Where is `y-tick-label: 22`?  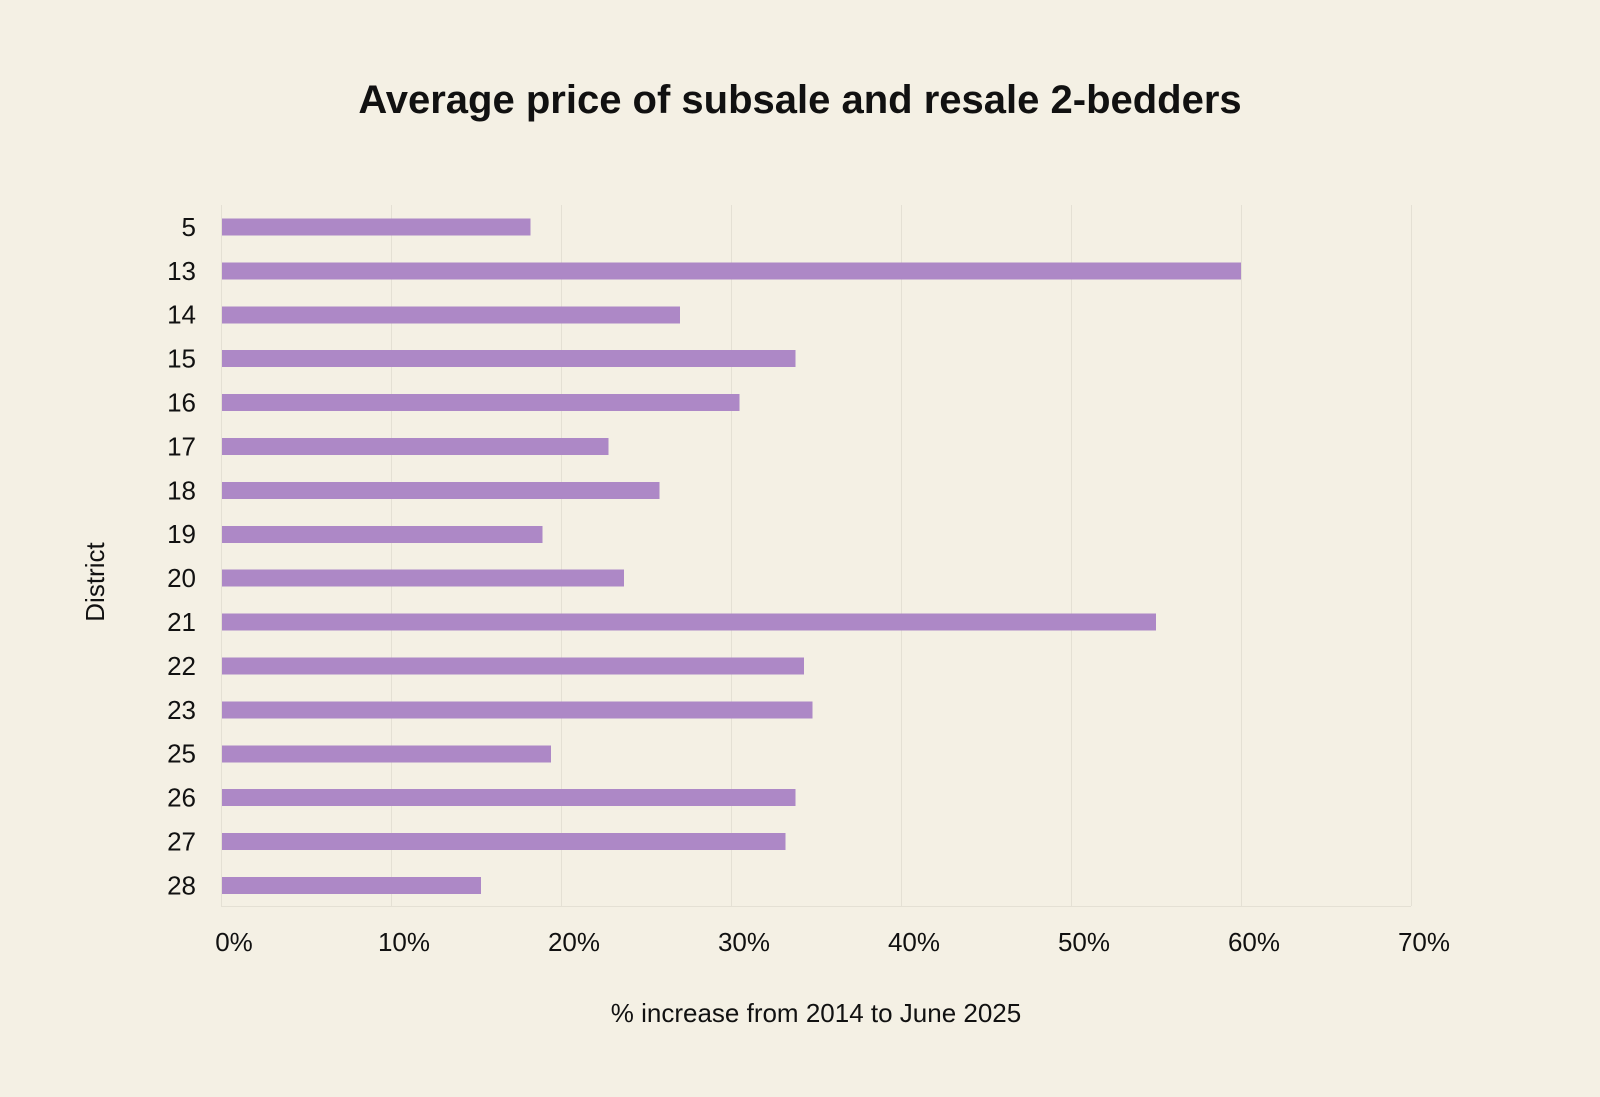 y-tick-label: 22 is located at coordinates (181, 666).